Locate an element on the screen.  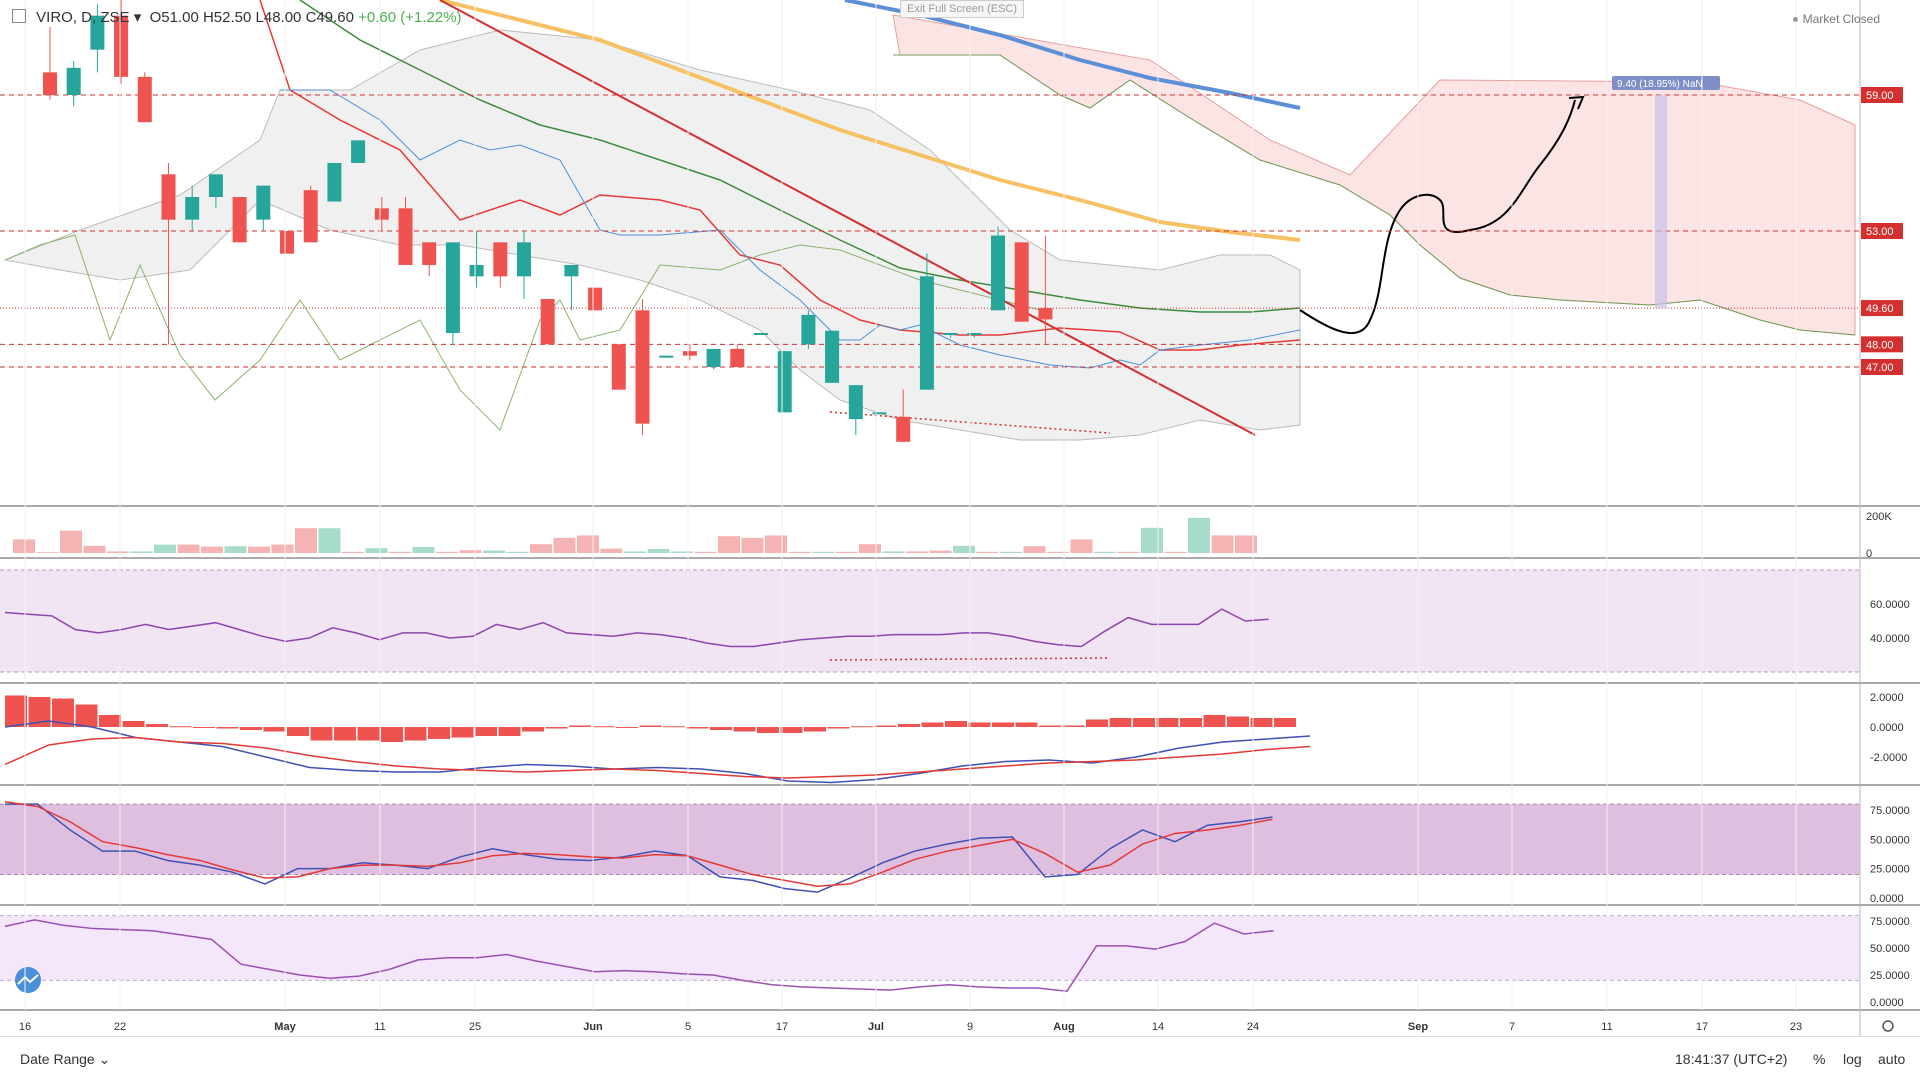
ohlc-change: +0.60 (+1.22%) is located at coordinates (410, 17).